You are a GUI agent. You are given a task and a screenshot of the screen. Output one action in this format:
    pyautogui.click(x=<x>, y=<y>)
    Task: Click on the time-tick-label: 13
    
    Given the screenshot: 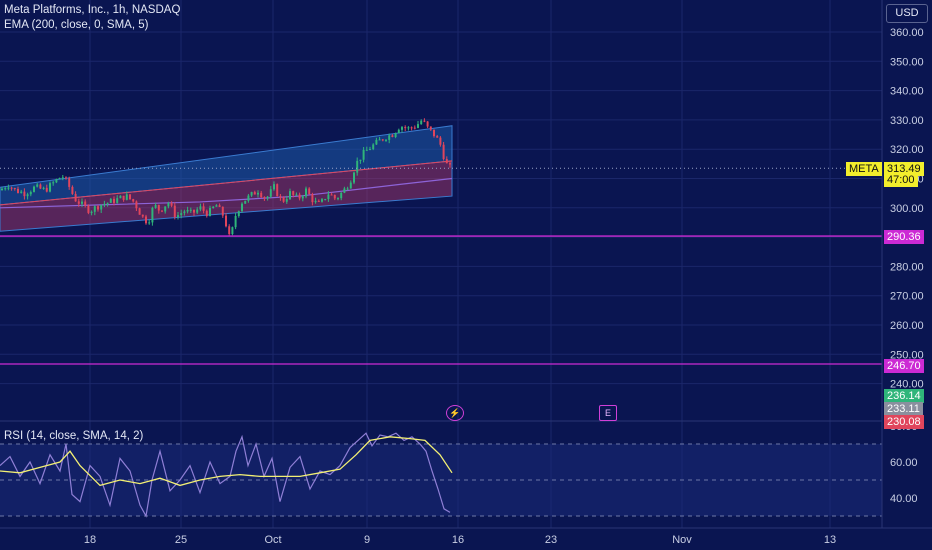 What is the action you would take?
    pyautogui.click(x=830, y=540)
    